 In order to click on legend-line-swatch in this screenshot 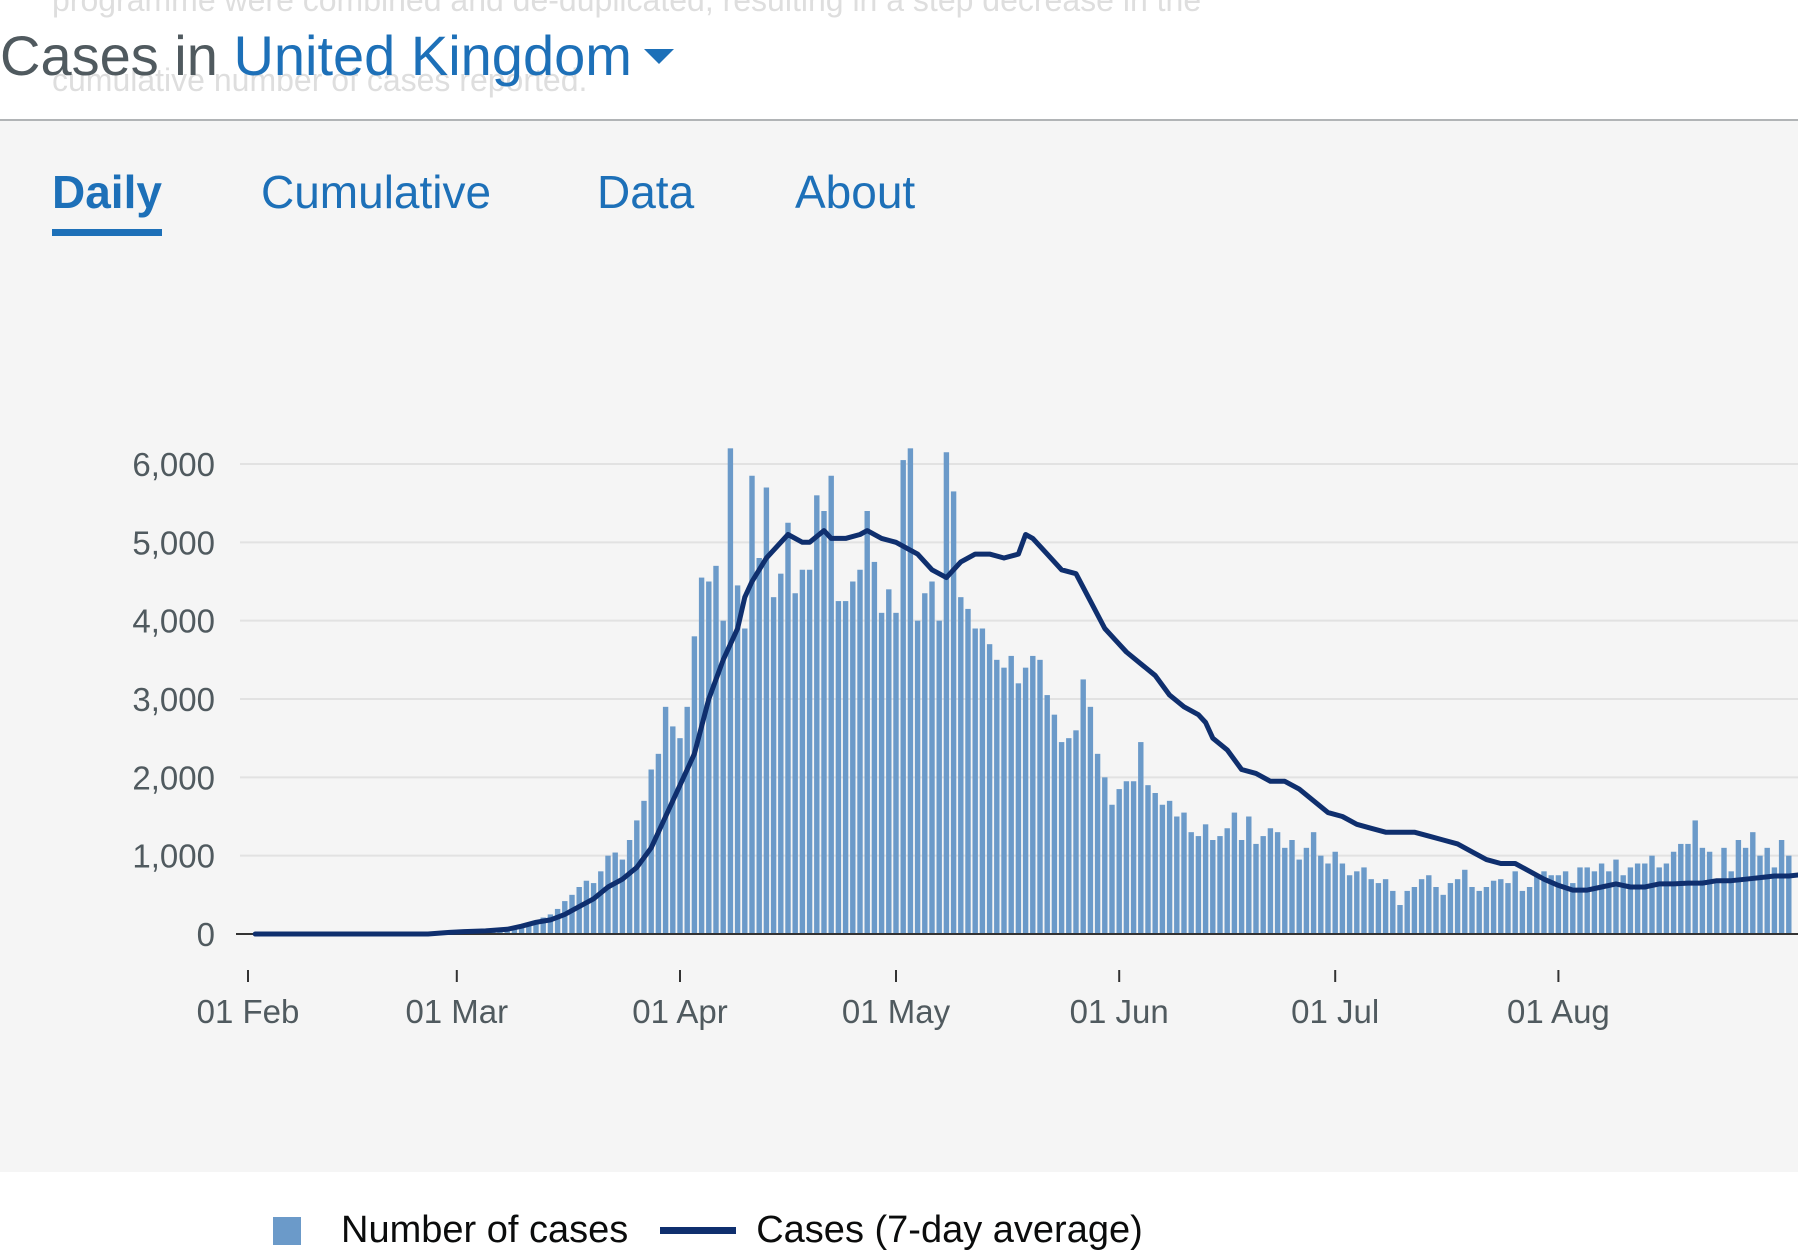, I will do `click(698, 1230)`.